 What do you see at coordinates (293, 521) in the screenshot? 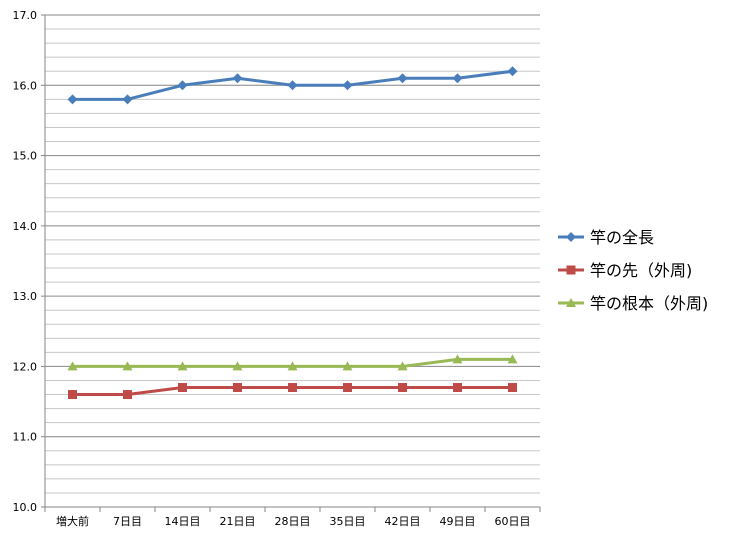
I see `x-tick-label: 28日目` at bounding box center [293, 521].